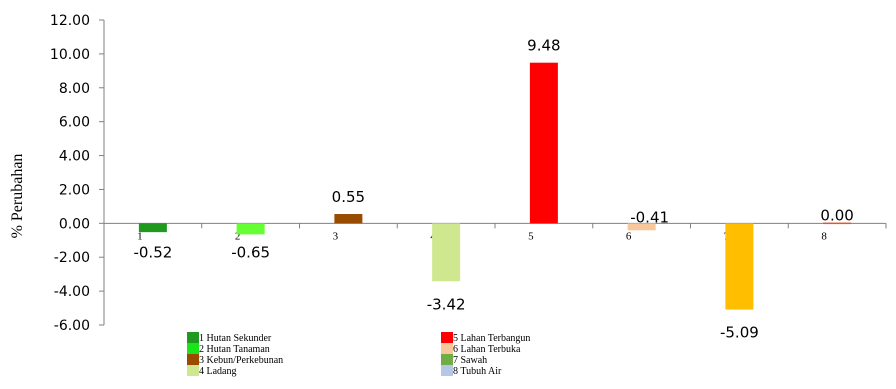  What do you see at coordinates (72, 326) in the screenshot?
I see `y-tick-label: -6.00` at bounding box center [72, 326].